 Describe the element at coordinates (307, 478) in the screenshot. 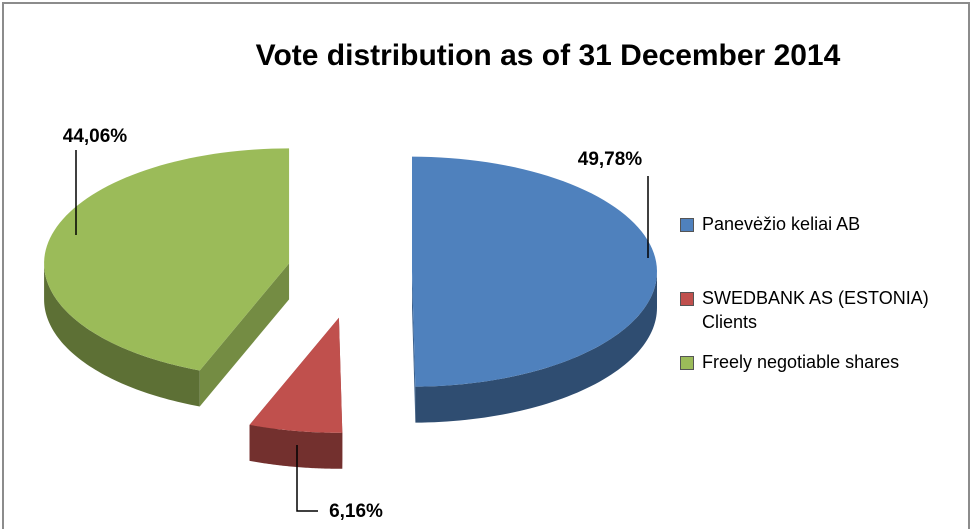

I see `leader-line` at that location.